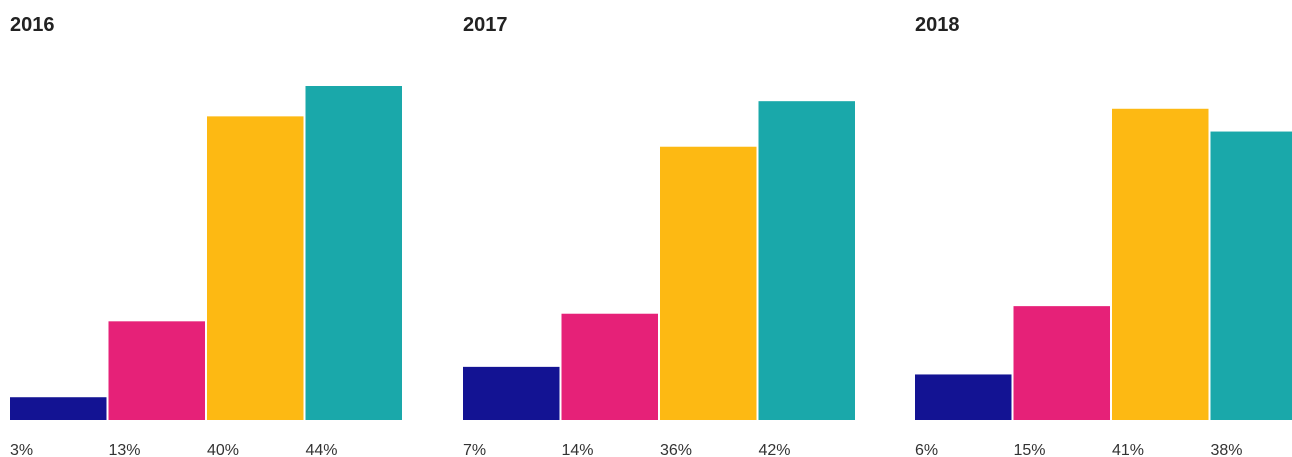 This screenshot has width=1292, height=457. What do you see at coordinates (926, 449) in the screenshot?
I see `bar-value-label: 6%` at bounding box center [926, 449].